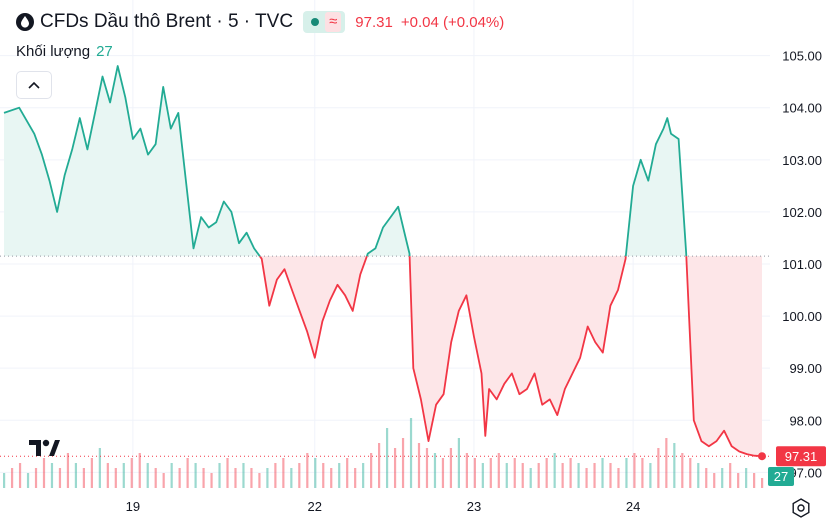 Image resolution: width=838 pixels, height=524 pixels. Describe the element at coordinates (805, 472) in the screenshot. I see `y-tick-label: 97.00` at that location.